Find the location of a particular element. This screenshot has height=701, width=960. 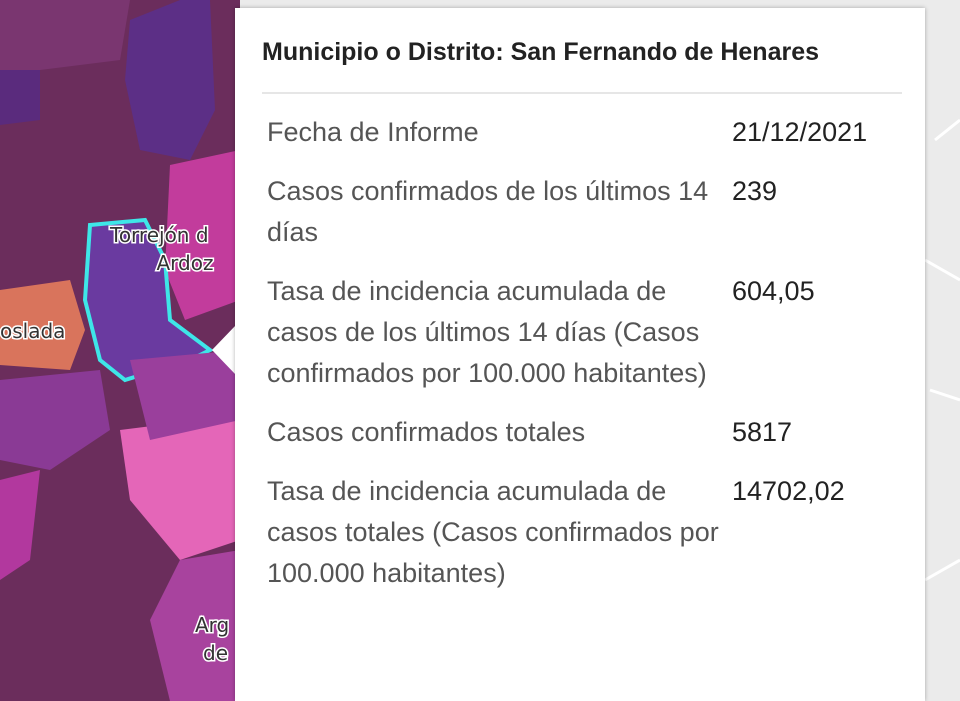

row-value: 21/12/2021 is located at coordinates (800, 132).